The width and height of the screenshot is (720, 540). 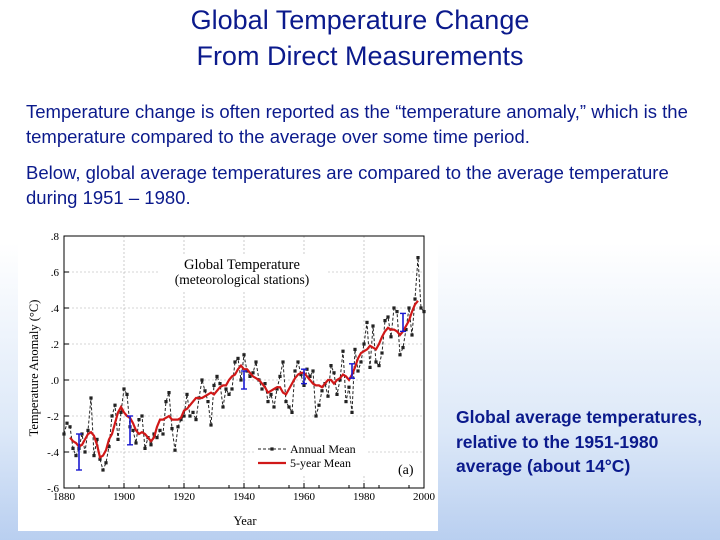 I want to click on x-tick-label: 1920, so click(x=184, y=497).